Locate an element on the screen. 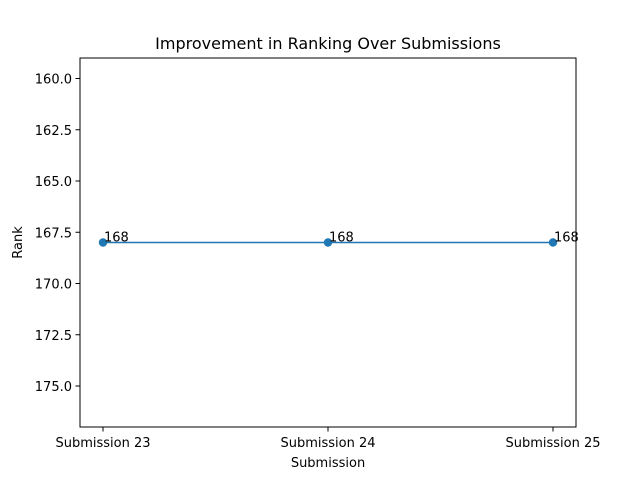  x-tick-label: Submission 24 is located at coordinates (327, 443).